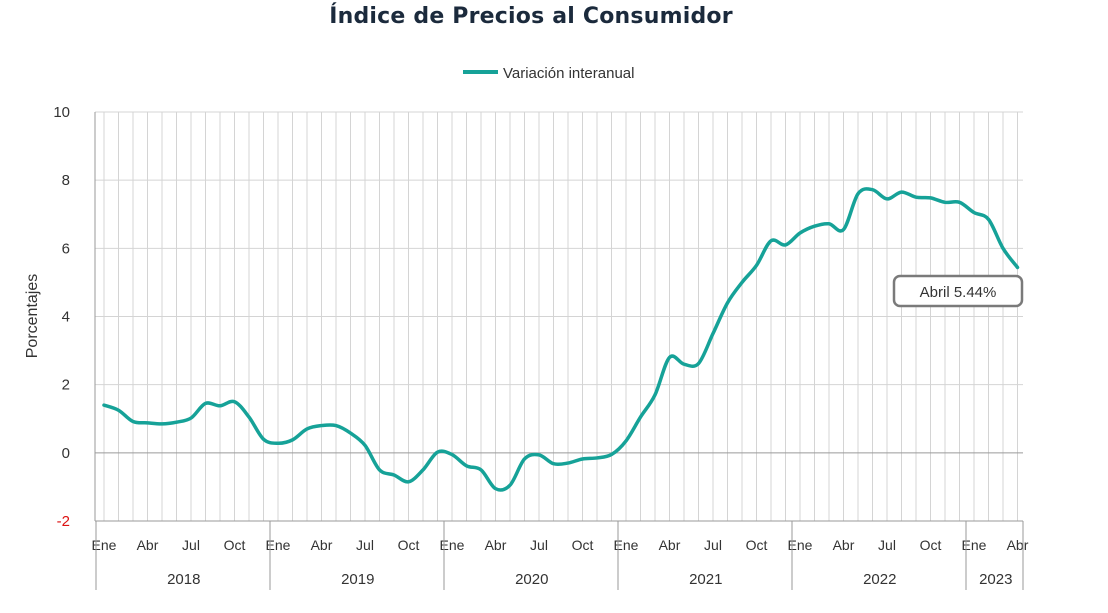  Describe the element at coordinates (879, 579) in the screenshot. I see `year-label: 2022` at that location.